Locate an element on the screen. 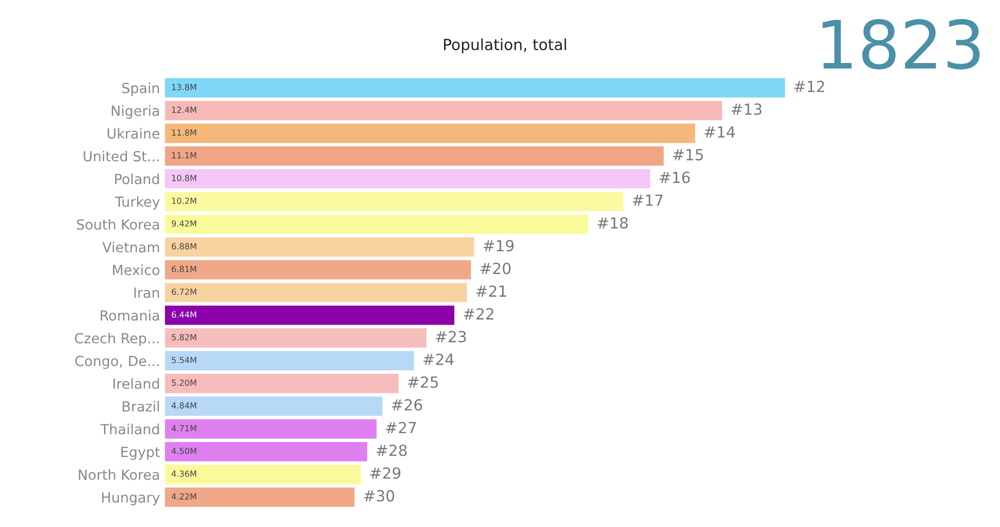 This screenshot has height=527, width=1000. data-label: 10.2M is located at coordinates (184, 201).